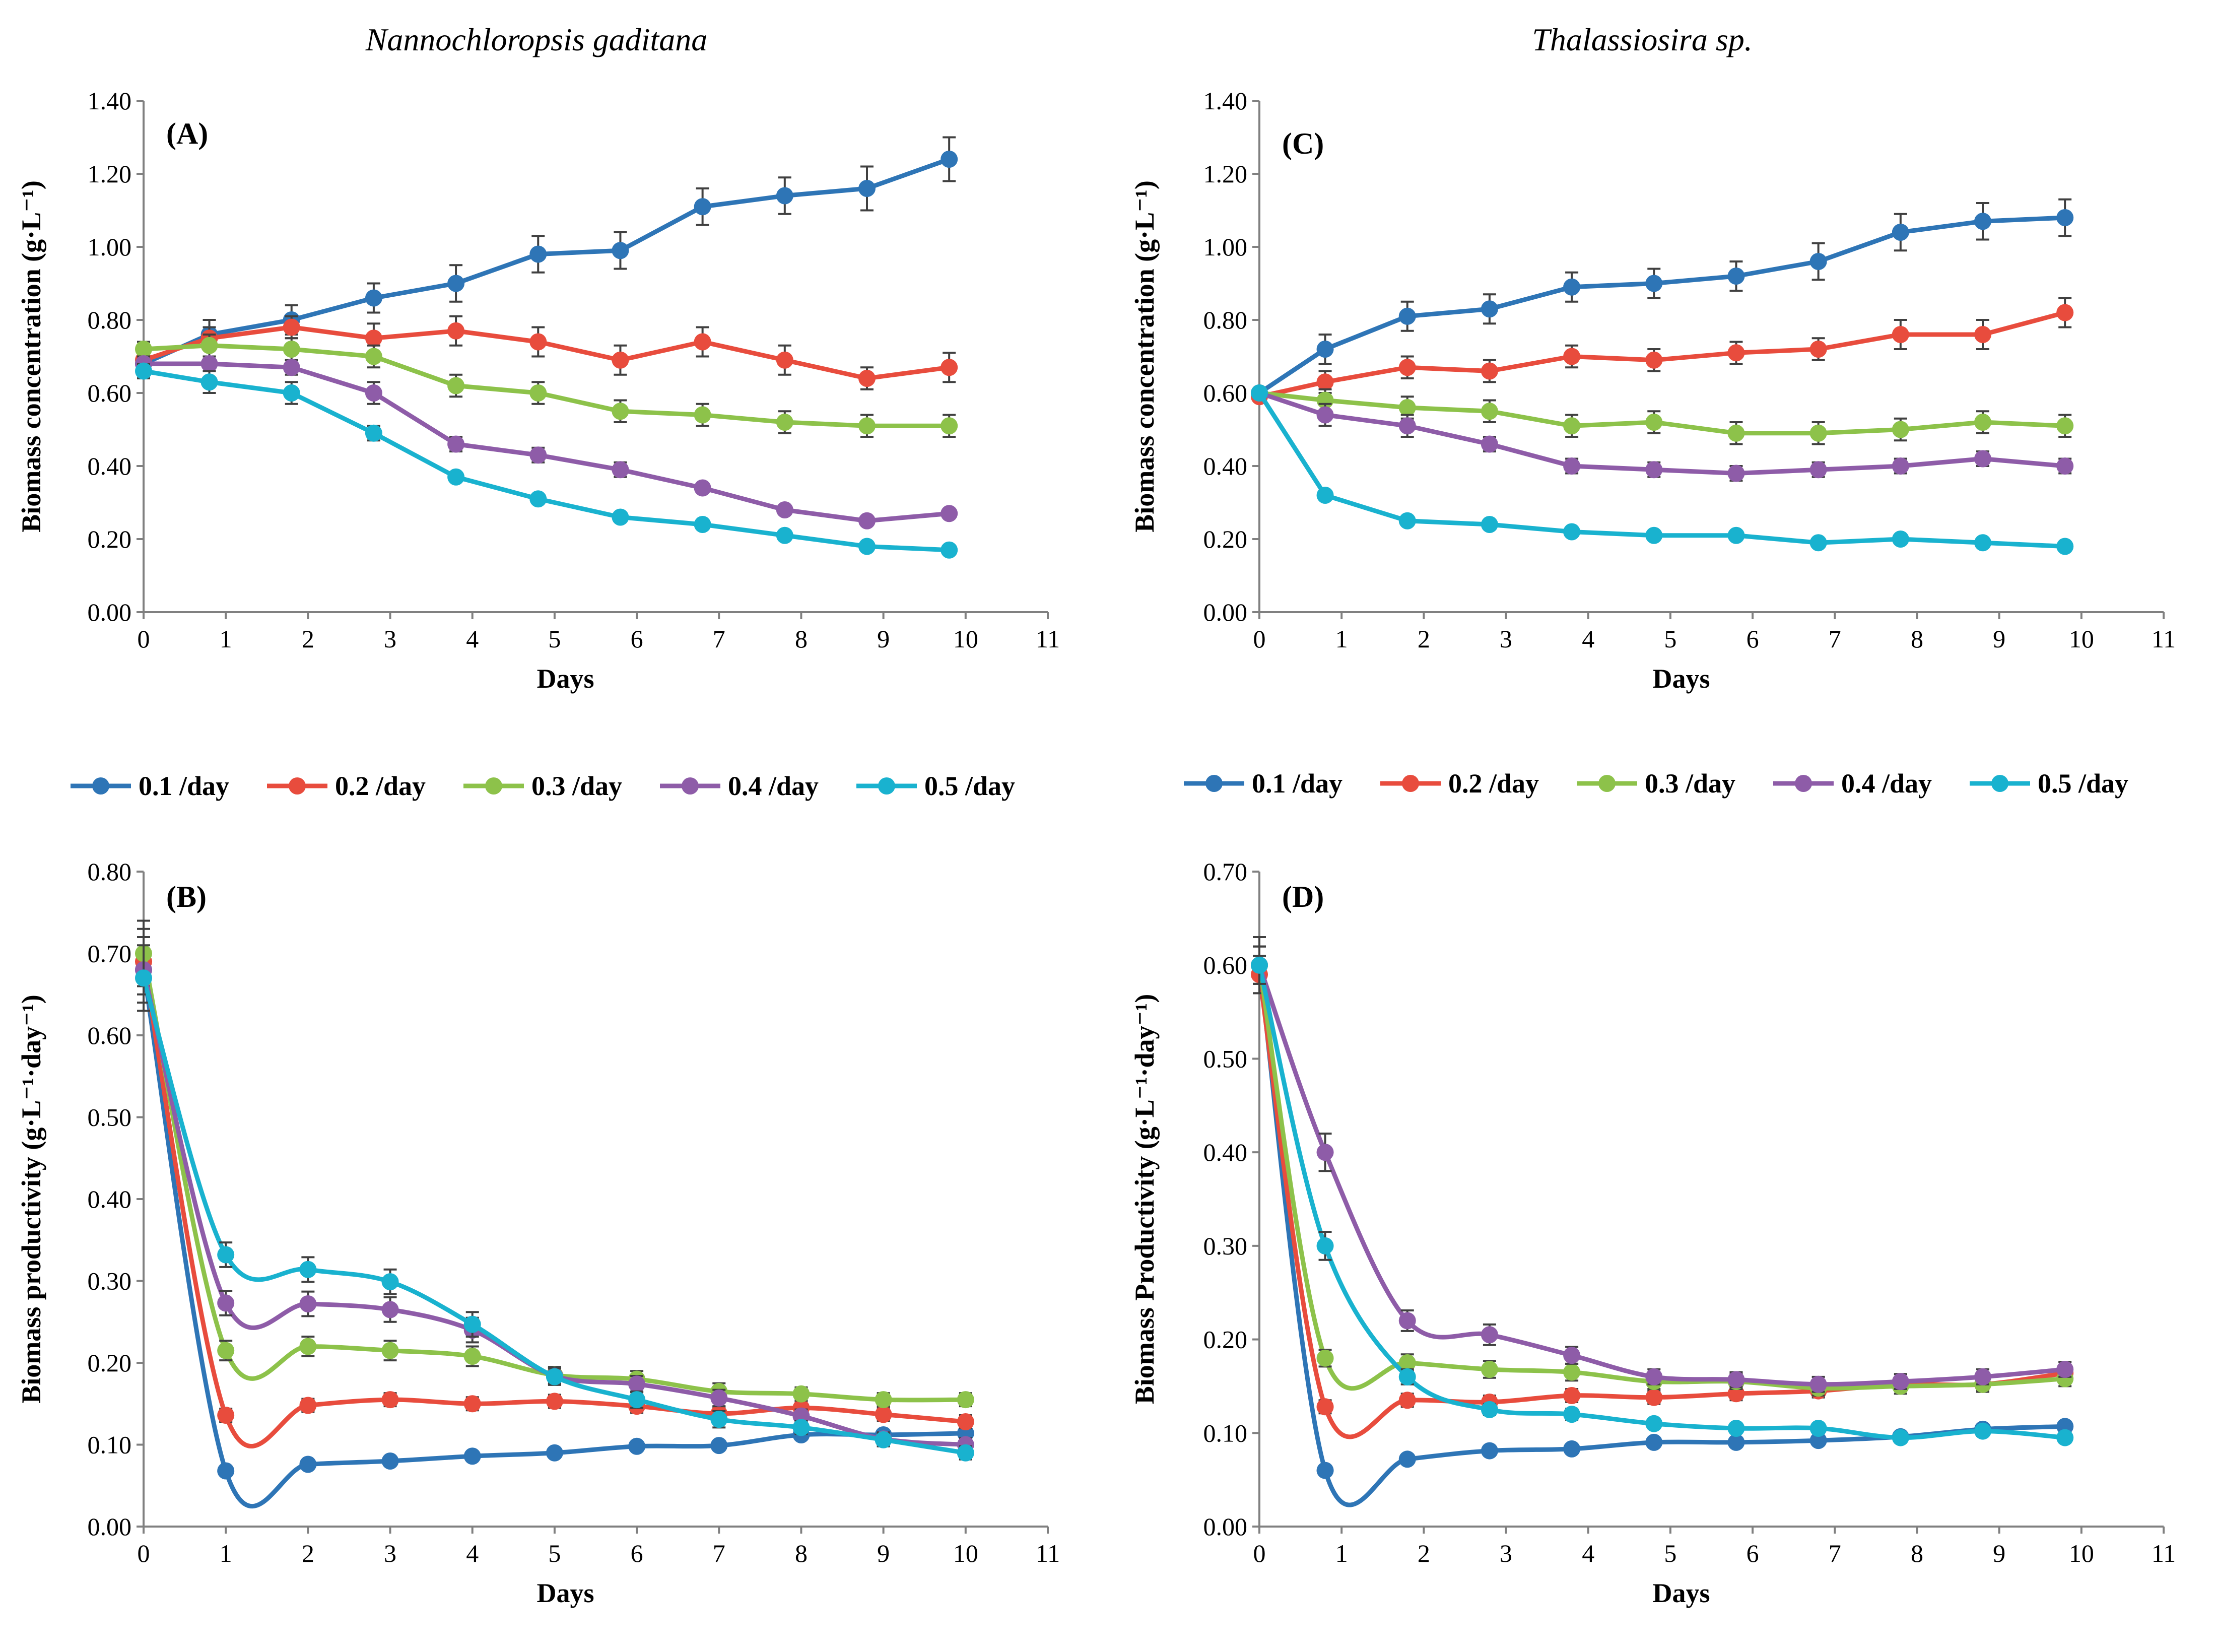 This screenshot has height=1652, width=2215. What do you see at coordinates (883, 1553) in the screenshot?
I see `x-tick-label: 9` at bounding box center [883, 1553].